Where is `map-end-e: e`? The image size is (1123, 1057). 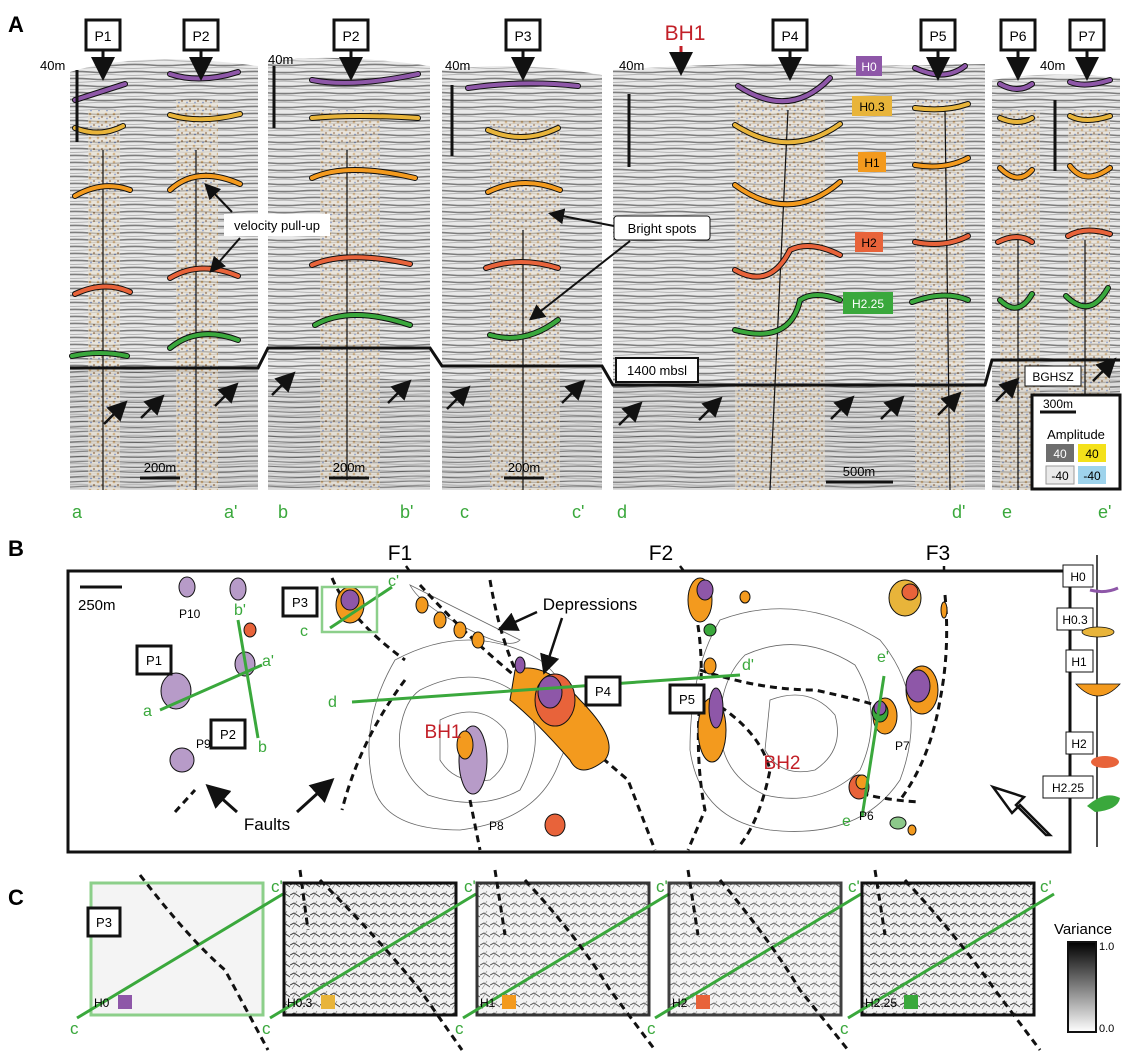
map-end-e: e is located at coordinates (846, 821).